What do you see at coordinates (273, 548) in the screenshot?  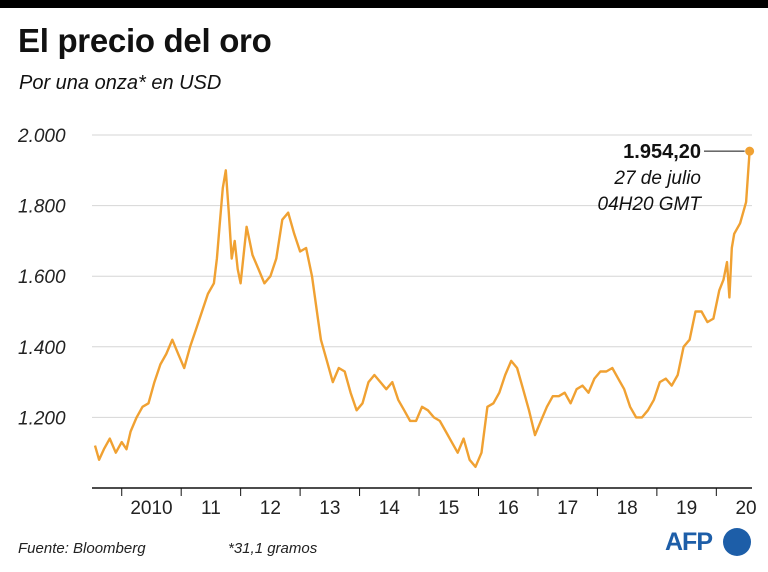 I see `unit-footnote: *31,1 gramos` at bounding box center [273, 548].